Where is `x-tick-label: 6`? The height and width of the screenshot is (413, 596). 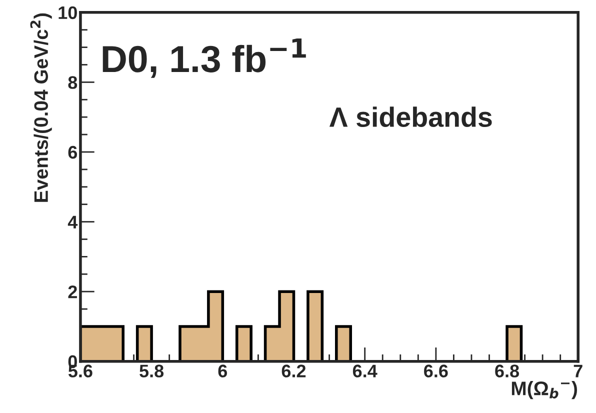 x-tick-label: 6 is located at coordinates (223, 371).